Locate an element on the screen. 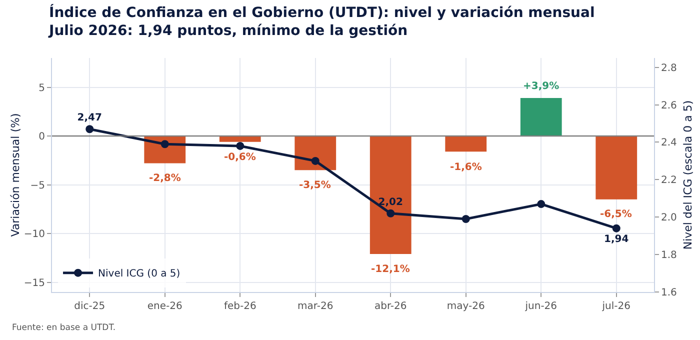 The width and height of the screenshot is (700, 340). y-tick-label: −5 is located at coordinates (37, 186).